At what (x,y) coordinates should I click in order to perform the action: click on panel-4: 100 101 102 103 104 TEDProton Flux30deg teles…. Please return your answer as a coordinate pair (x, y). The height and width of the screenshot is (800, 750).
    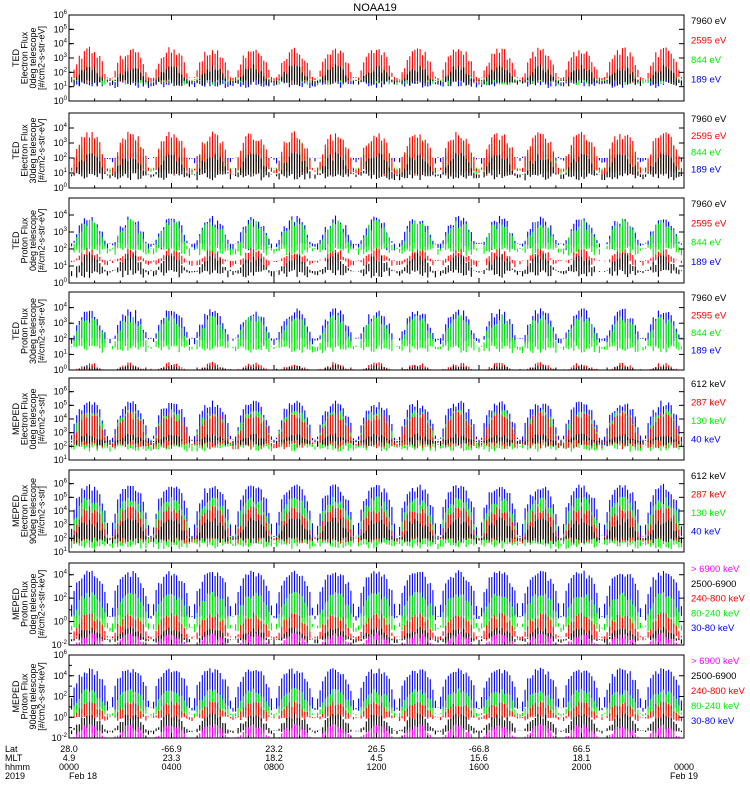
    Looking at the image, I should click on (369, 333).